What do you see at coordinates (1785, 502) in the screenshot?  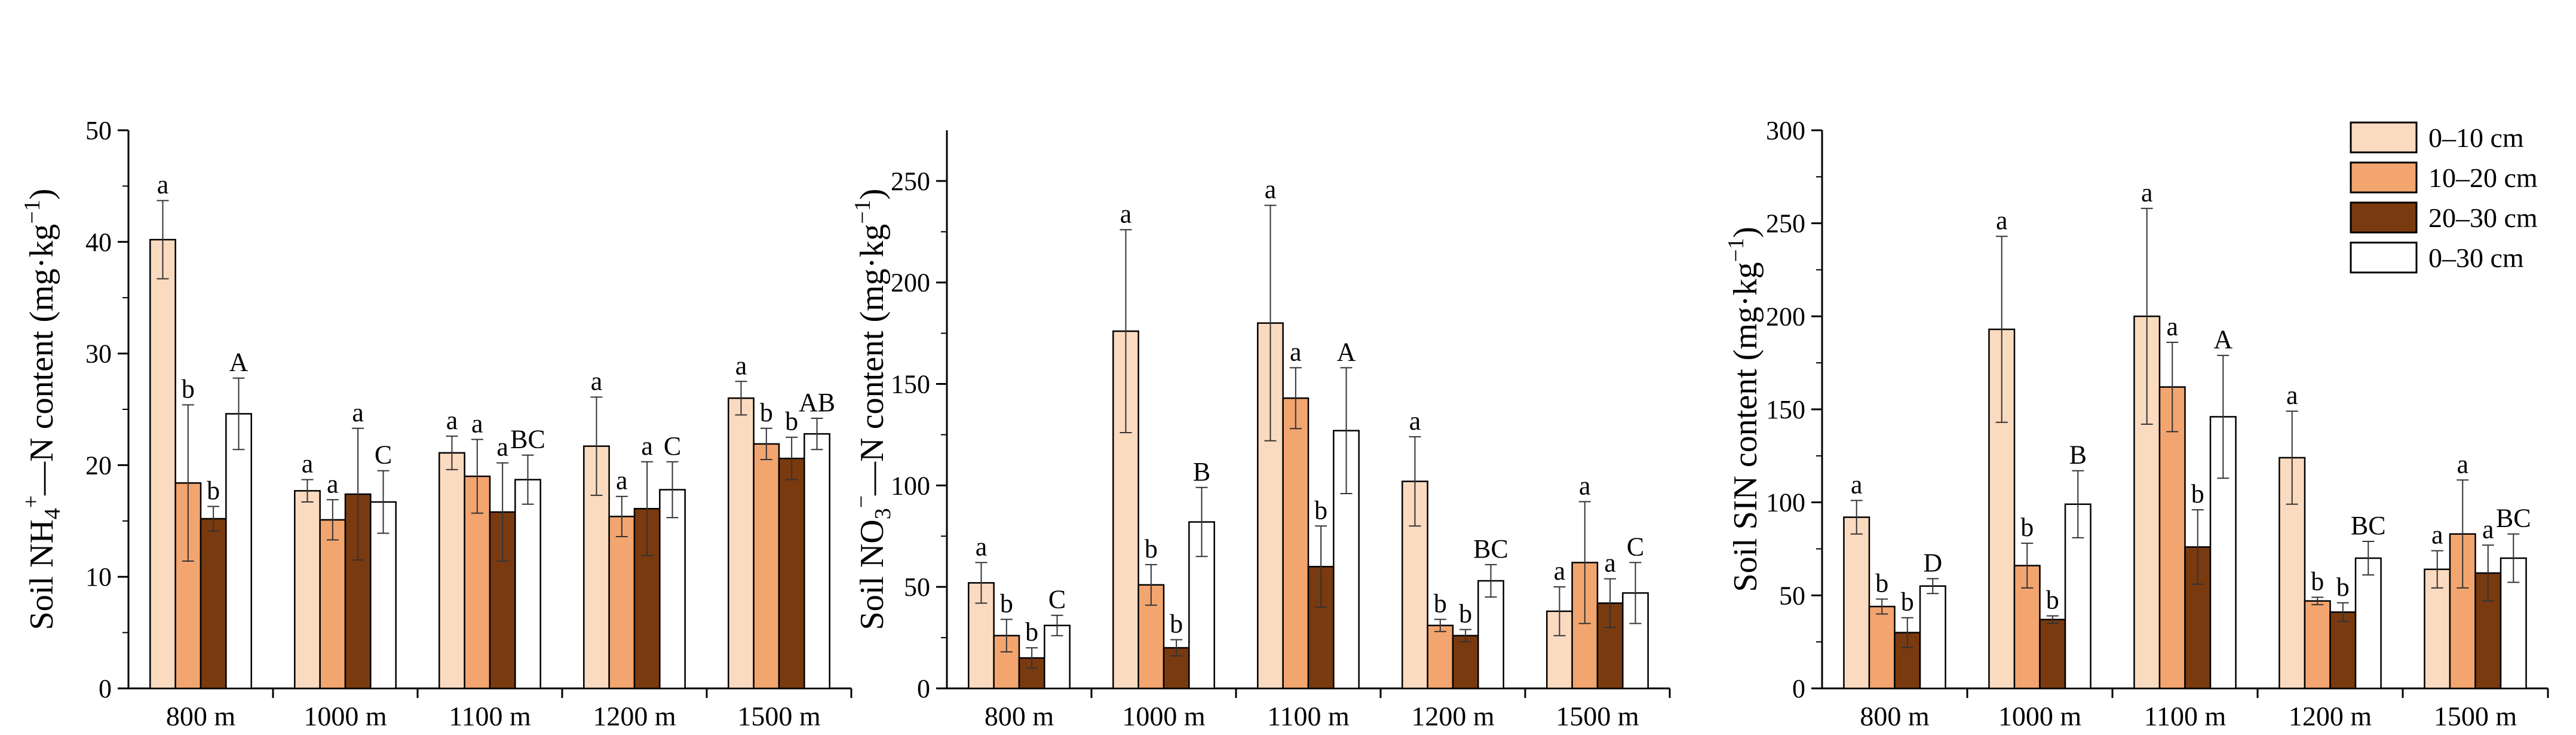 I see `y-tick-label: 100` at bounding box center [1785, 502].